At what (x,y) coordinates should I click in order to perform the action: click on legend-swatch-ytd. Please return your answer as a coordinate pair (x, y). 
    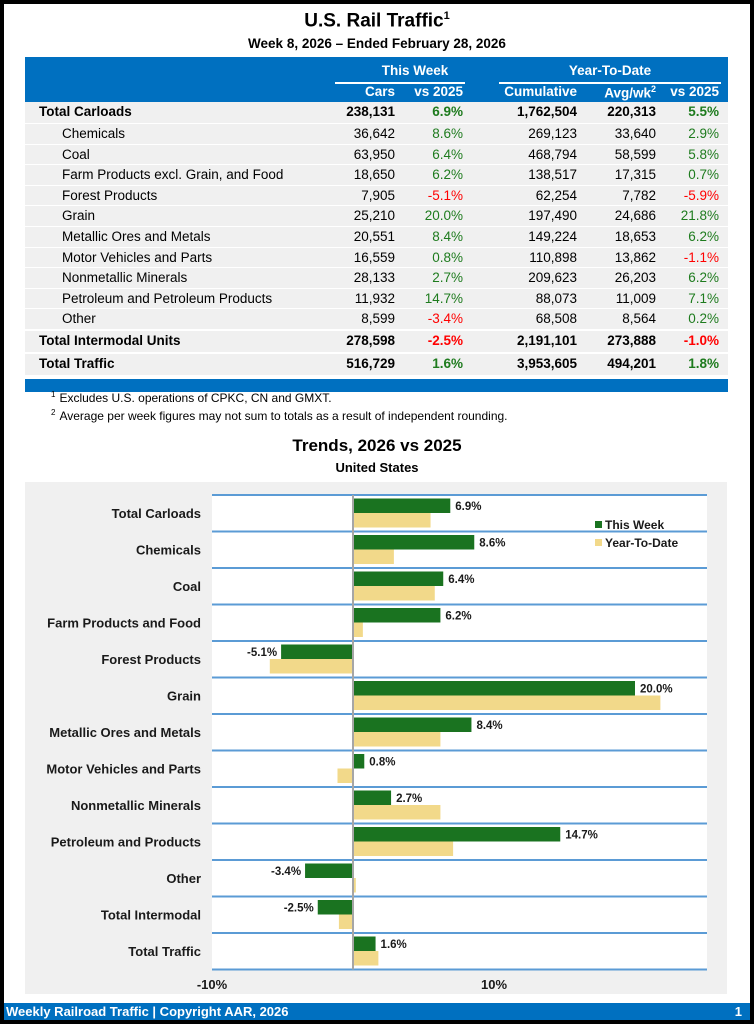
    Looking at the image, I should click on (598, 542).